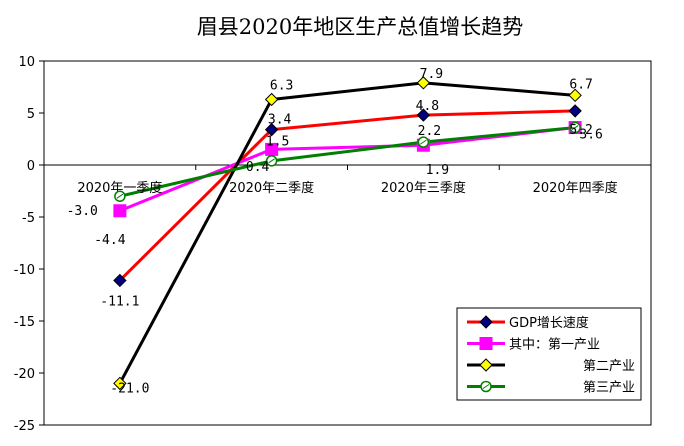 The image size is (684, 446). Describe the element at coordinates (360, 27) in the screenshot. I see `chart-title: 眉县2020年地区生产总值增长趋势` at that location.